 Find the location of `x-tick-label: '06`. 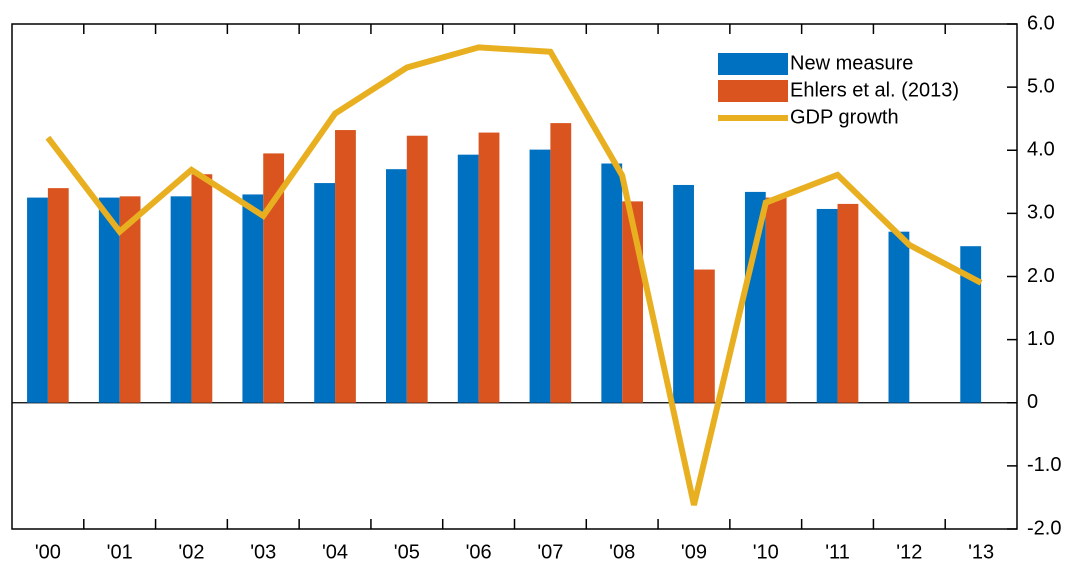

x-tick-label: '06 is located at coordinates (479, 552).